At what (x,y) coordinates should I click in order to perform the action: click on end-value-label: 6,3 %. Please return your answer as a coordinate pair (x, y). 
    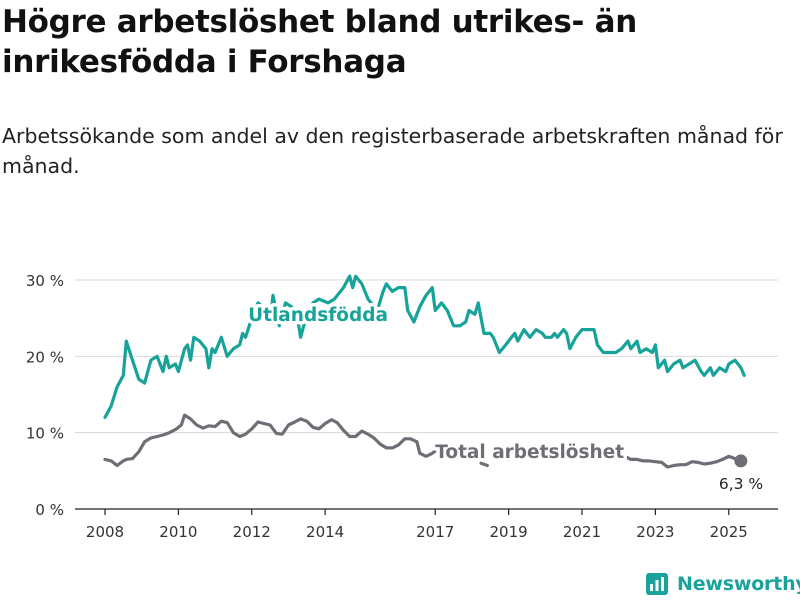
    Looking at the image, I should click on (741, 484).